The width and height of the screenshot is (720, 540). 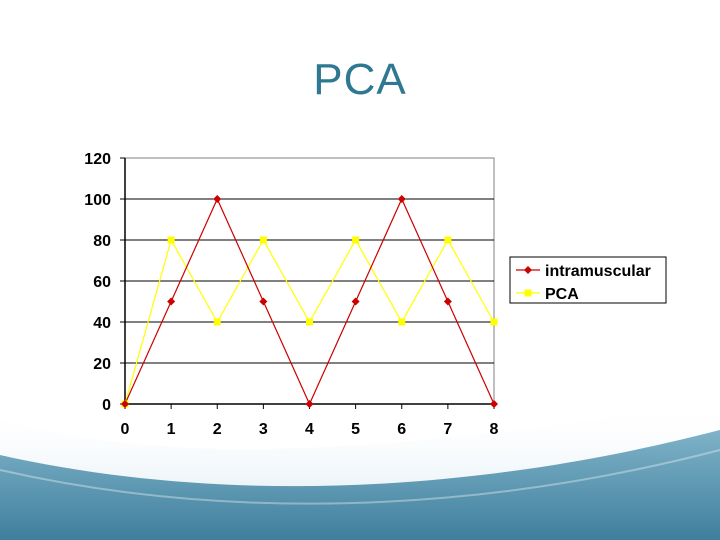 What do you see at coordinates (360, 477) in the screenshot?
I see `background-wave-highlight` at bounding box center [360, 477].